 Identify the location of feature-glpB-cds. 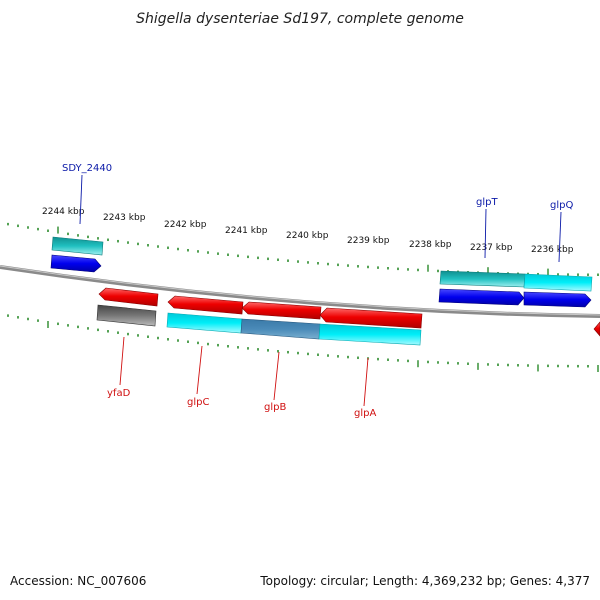
(281, 310).